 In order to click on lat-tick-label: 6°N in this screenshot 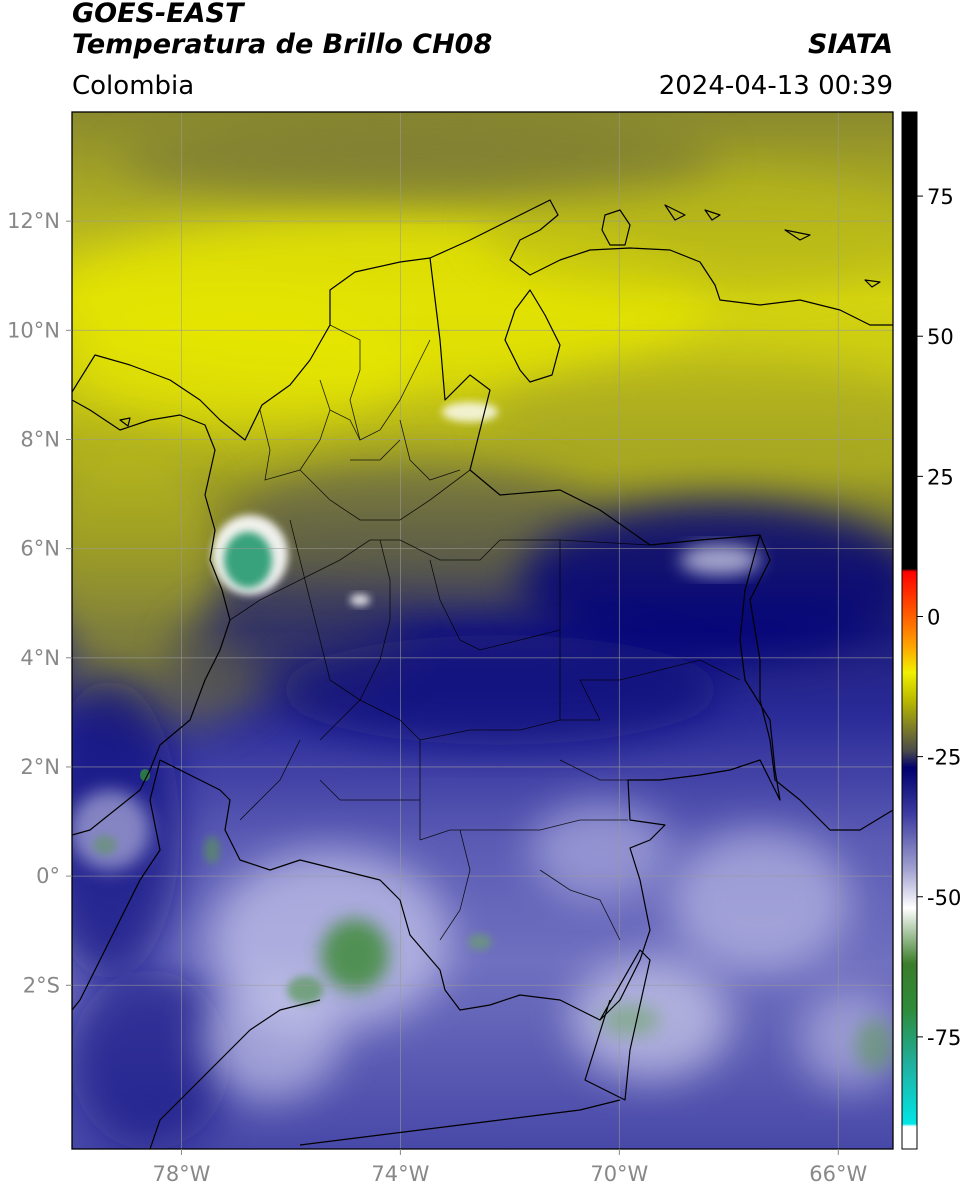, I will do `click(40, 549)`.